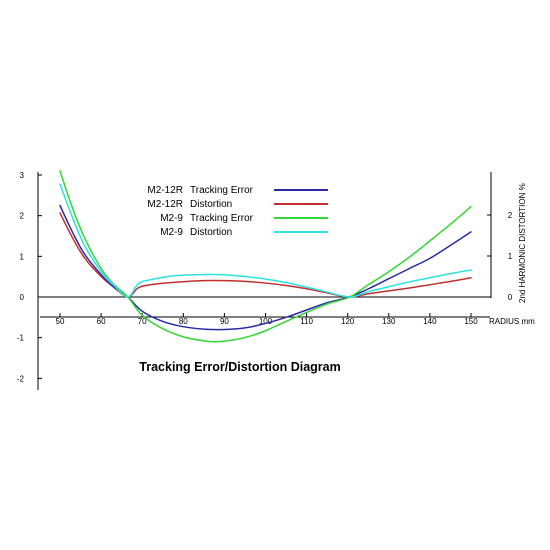 Image resolution: width=550 pixels, height=550 pixels. I want to click on y2-tick-label: 0, so click(510, 297).